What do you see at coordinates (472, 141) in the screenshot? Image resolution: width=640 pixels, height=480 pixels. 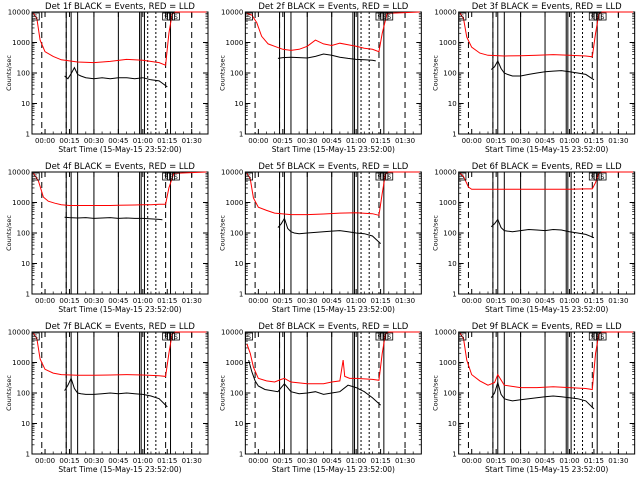 I see `chart-3-xtick-label-0: 00:00` at bounding box center [472, 141].